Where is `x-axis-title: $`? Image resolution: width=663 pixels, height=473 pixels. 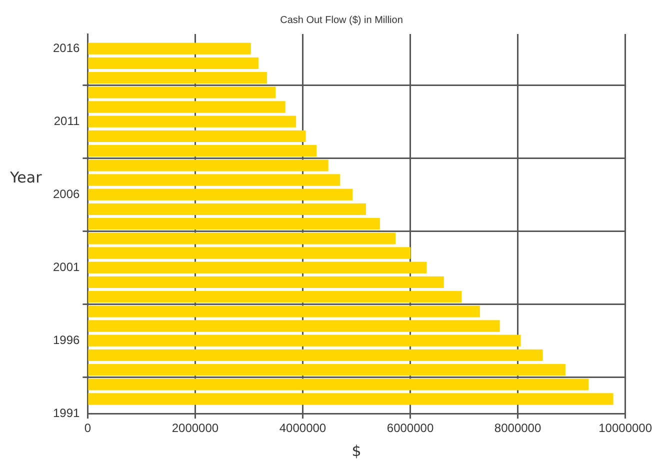 x-axis-title: $ is located at coordinates (357, 451).